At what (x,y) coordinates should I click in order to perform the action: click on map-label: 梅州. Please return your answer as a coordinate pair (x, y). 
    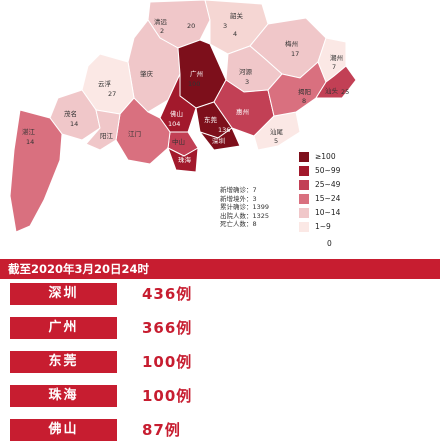
    Looking at the image, I should click on (291, 44).